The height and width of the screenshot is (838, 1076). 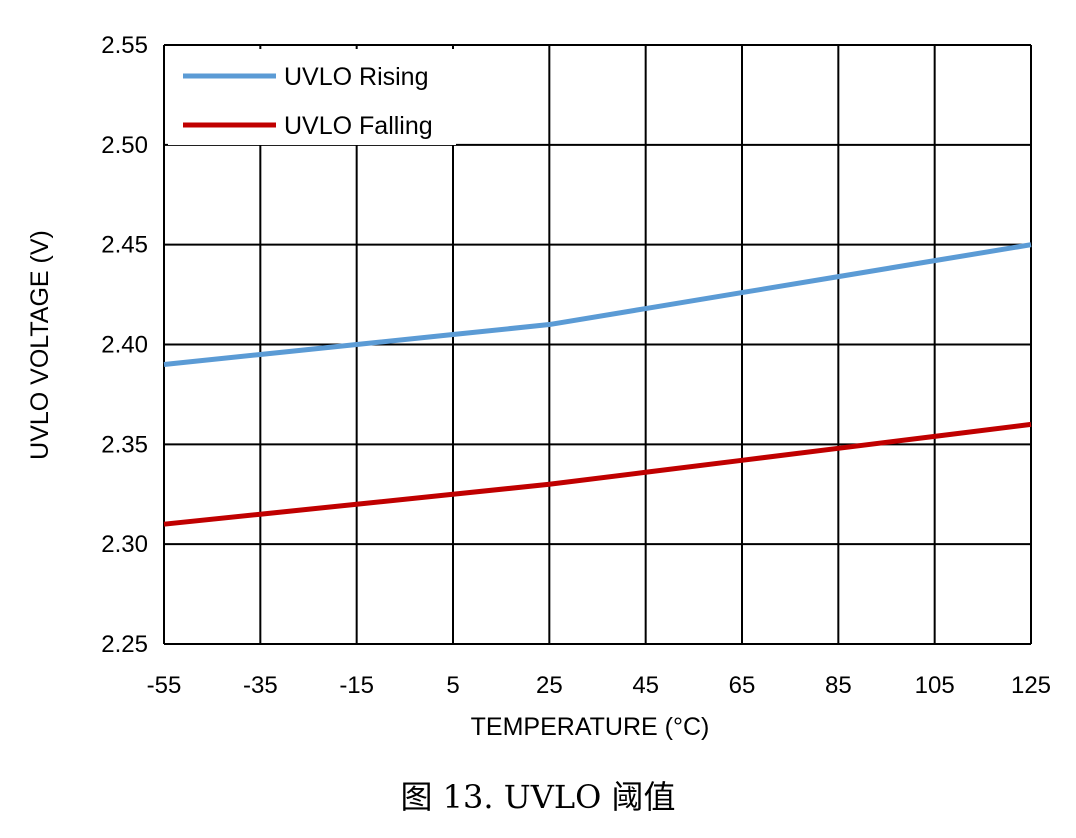 I want to click on x-axis-label: TEMPERATURE (°C), so click(x=590, y=727).